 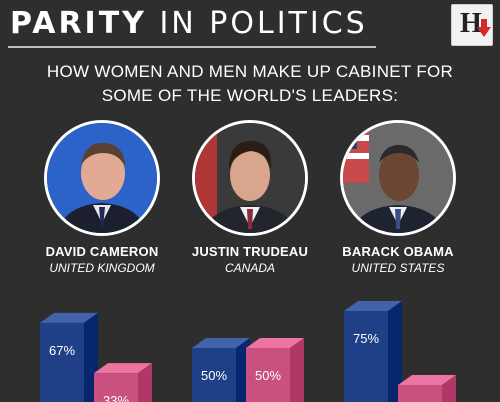 What do you see at coordinates (398, 251) in the screenshot?
I see `leader-name: BARACK OBAMA` at bounding box center [398, 251].